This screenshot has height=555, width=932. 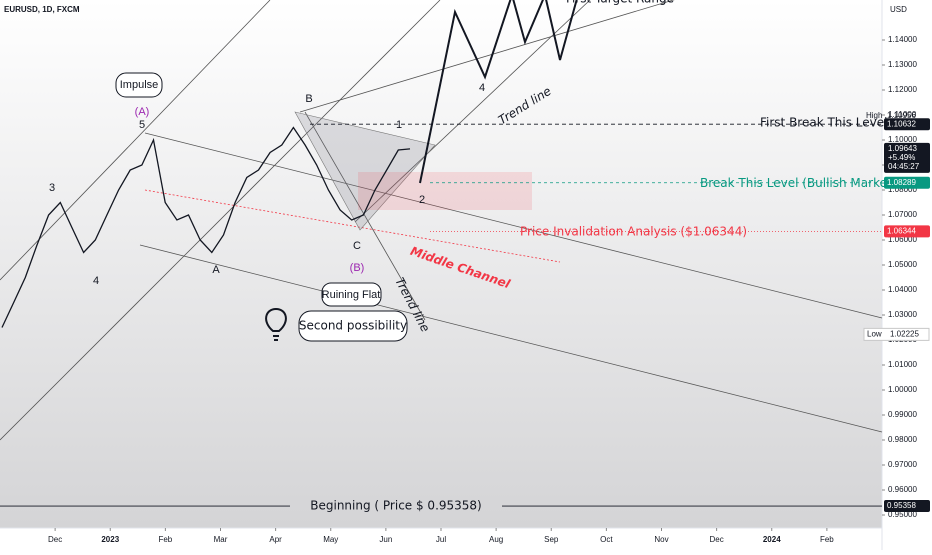 What do you see at coordinates (902, 148) in the screenshot?
I see `last-label: 1.09643` at bounding box center [902, 148].